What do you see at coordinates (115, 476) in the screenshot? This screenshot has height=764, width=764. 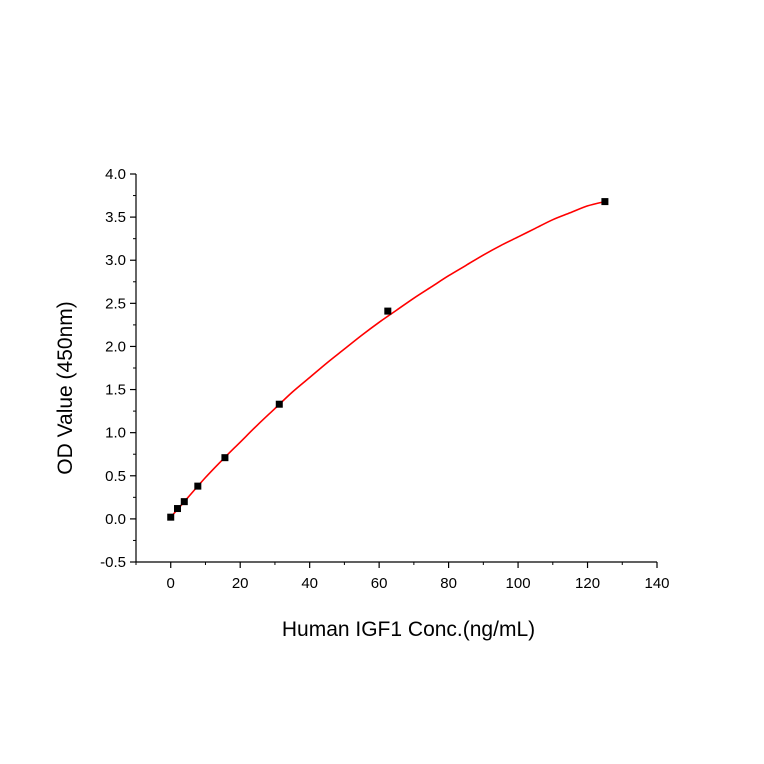 I see `y-tick-label: 0.5` at bounding box center [115, 476].